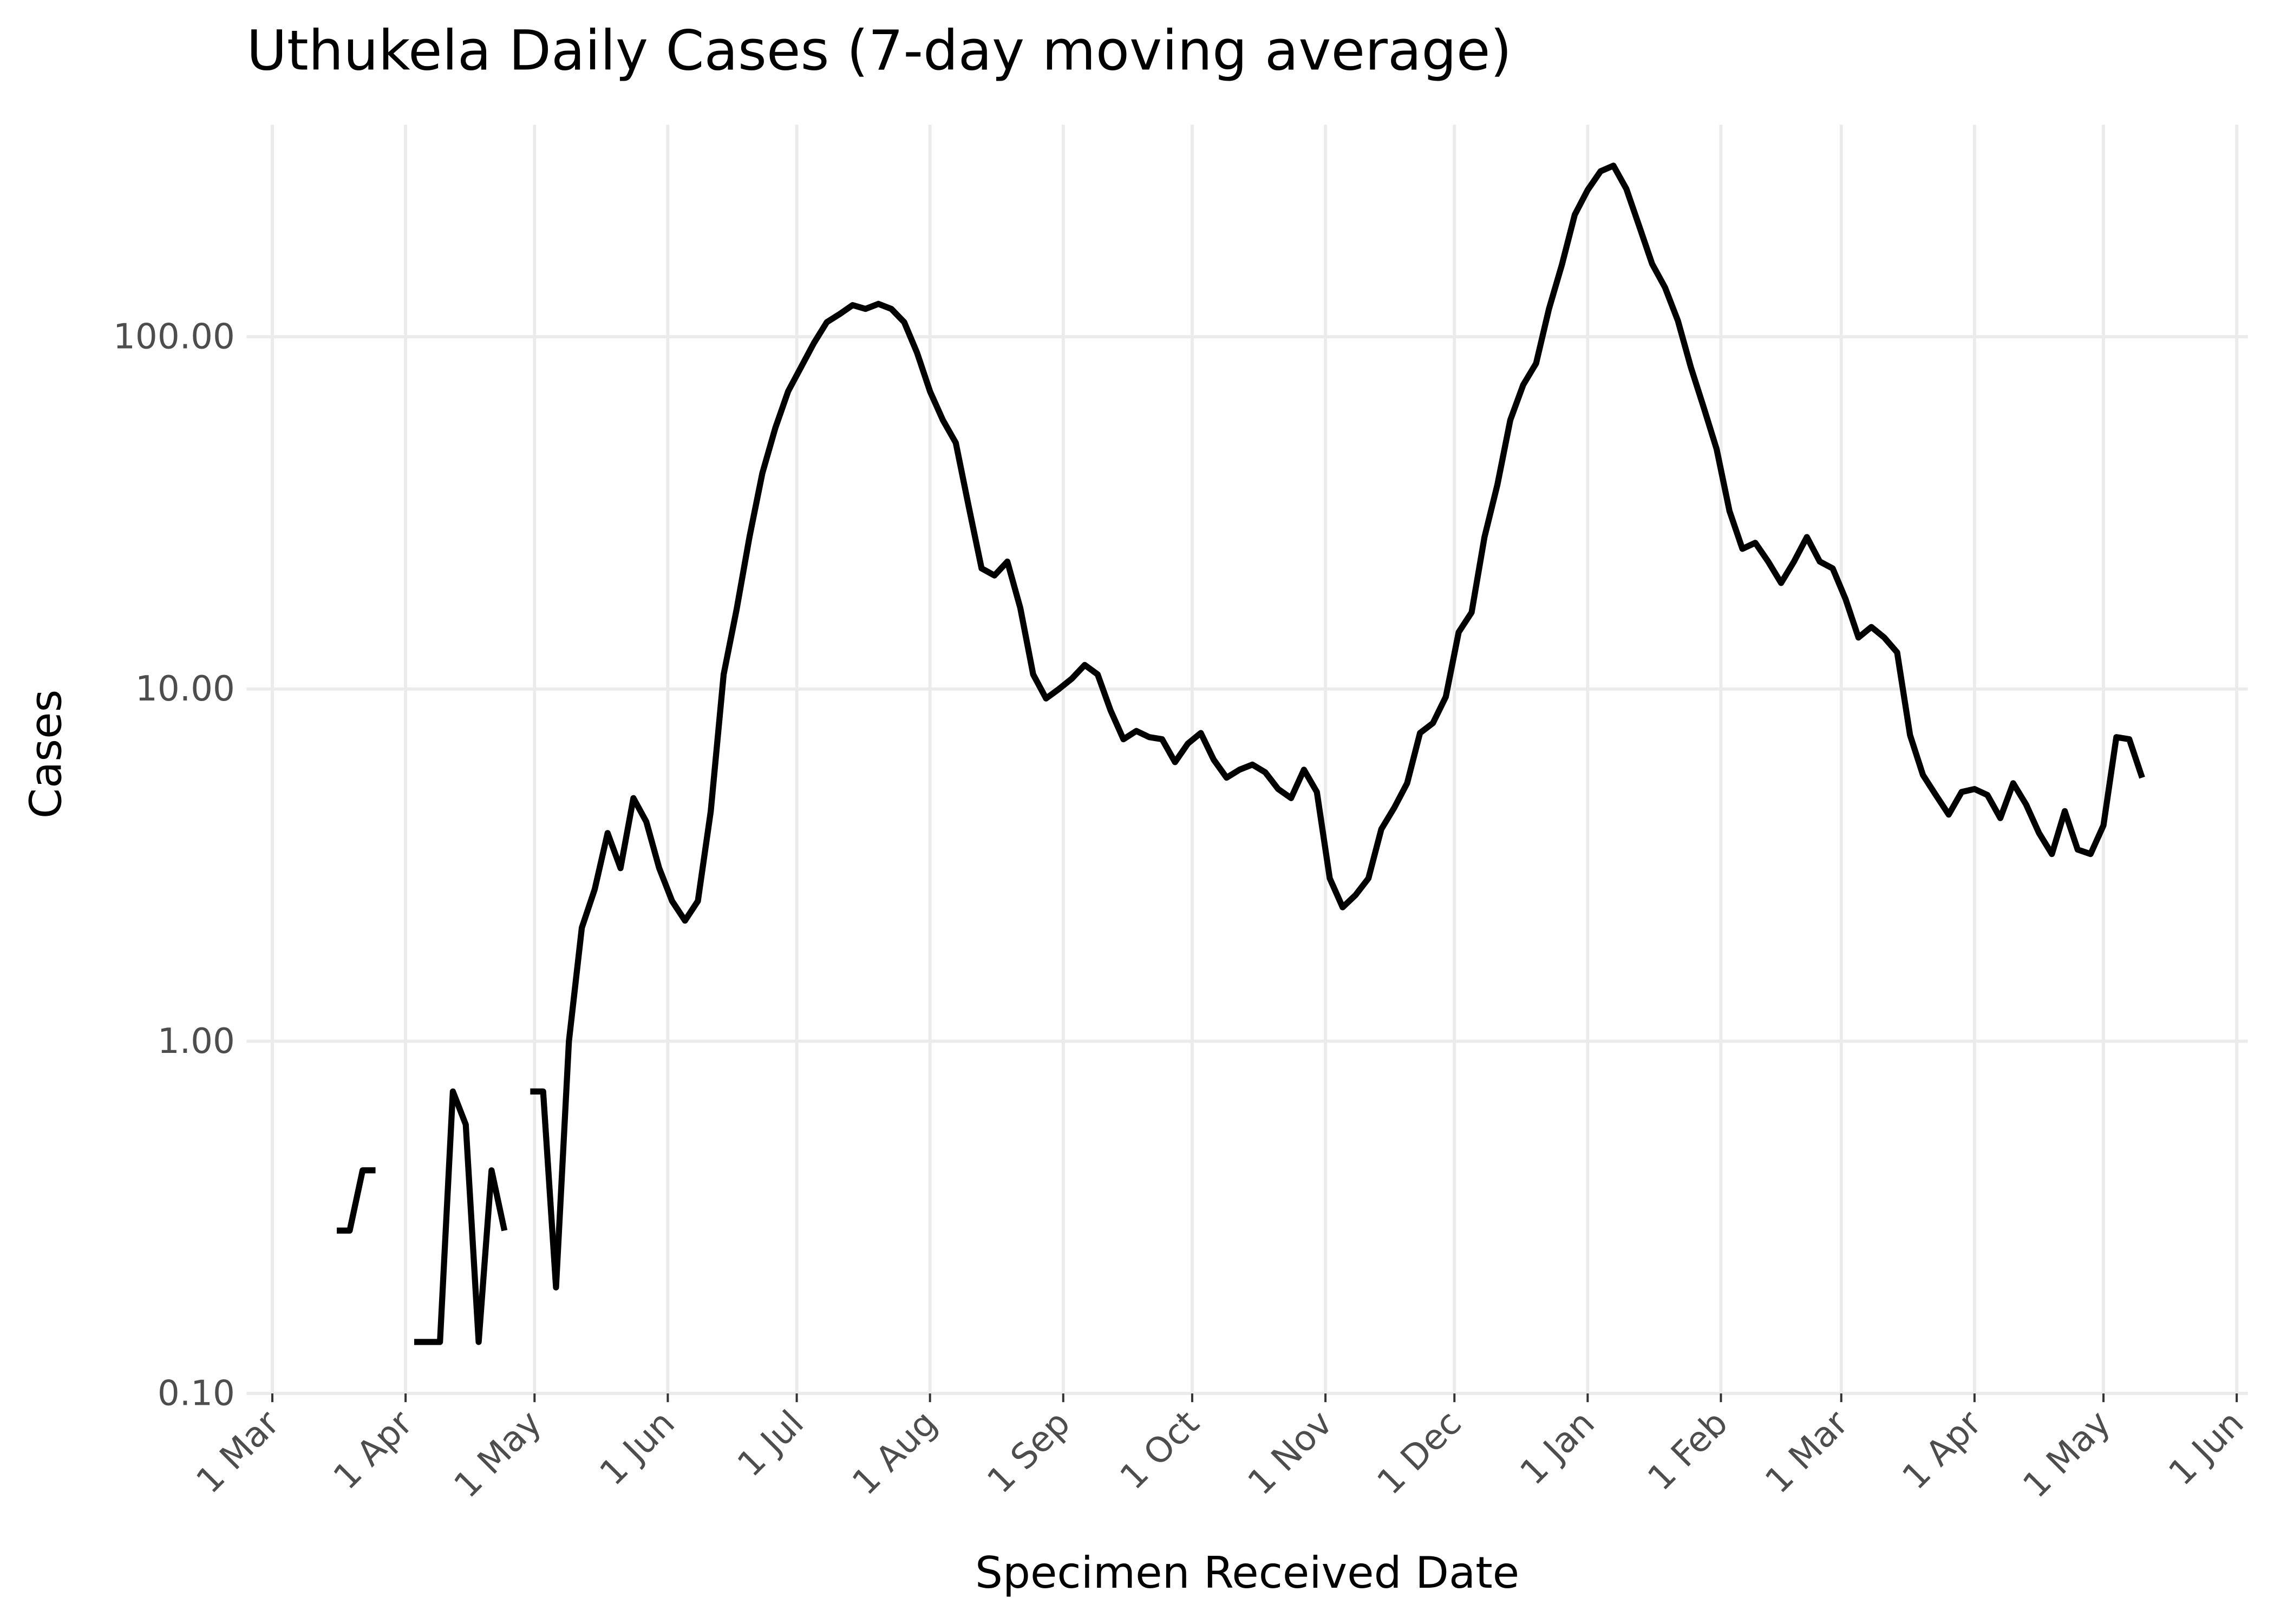 This screenshot has width=2274, height=1624. Describe the element at coordinates (1688, 1451) in the screenshot. I see `x-tick-label: 1 Feb` at that location.